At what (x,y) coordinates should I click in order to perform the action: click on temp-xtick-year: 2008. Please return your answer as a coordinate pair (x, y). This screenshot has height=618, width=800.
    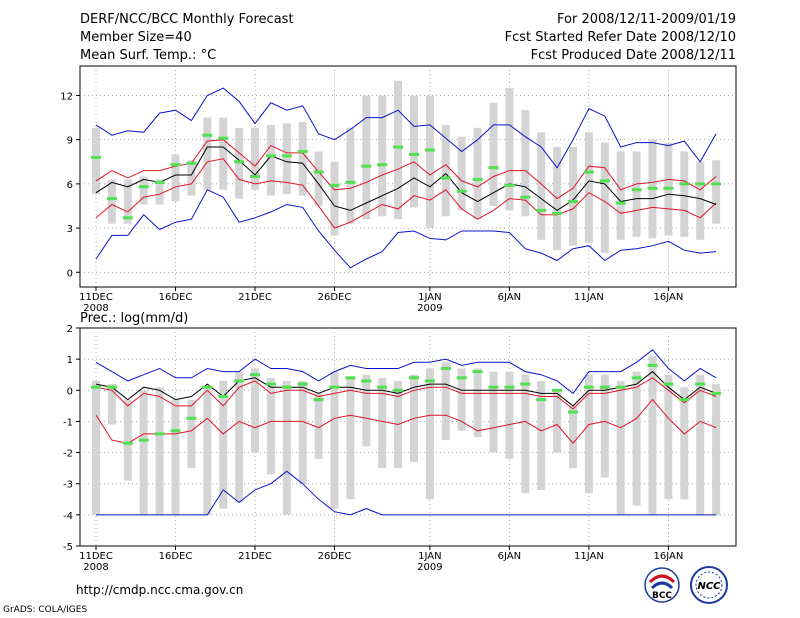
    Looking at the image, I should click on (95, 308).